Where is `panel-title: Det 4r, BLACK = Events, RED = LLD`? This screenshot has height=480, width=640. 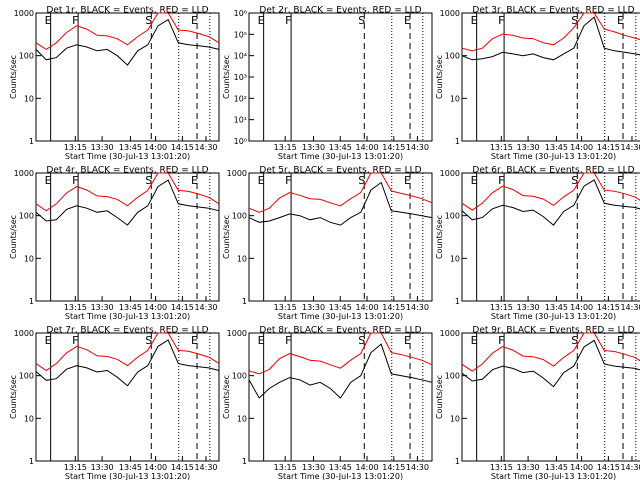 panel-title: Det 4r, BLACK = Events, RED = LLD is located at coordinates (127, 171).